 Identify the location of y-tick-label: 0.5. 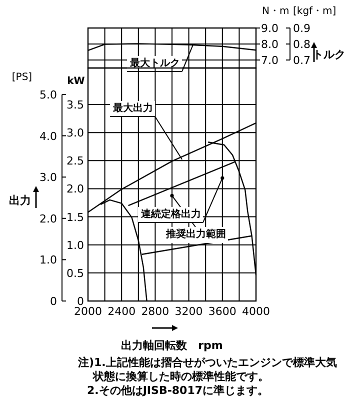
(75, 273).